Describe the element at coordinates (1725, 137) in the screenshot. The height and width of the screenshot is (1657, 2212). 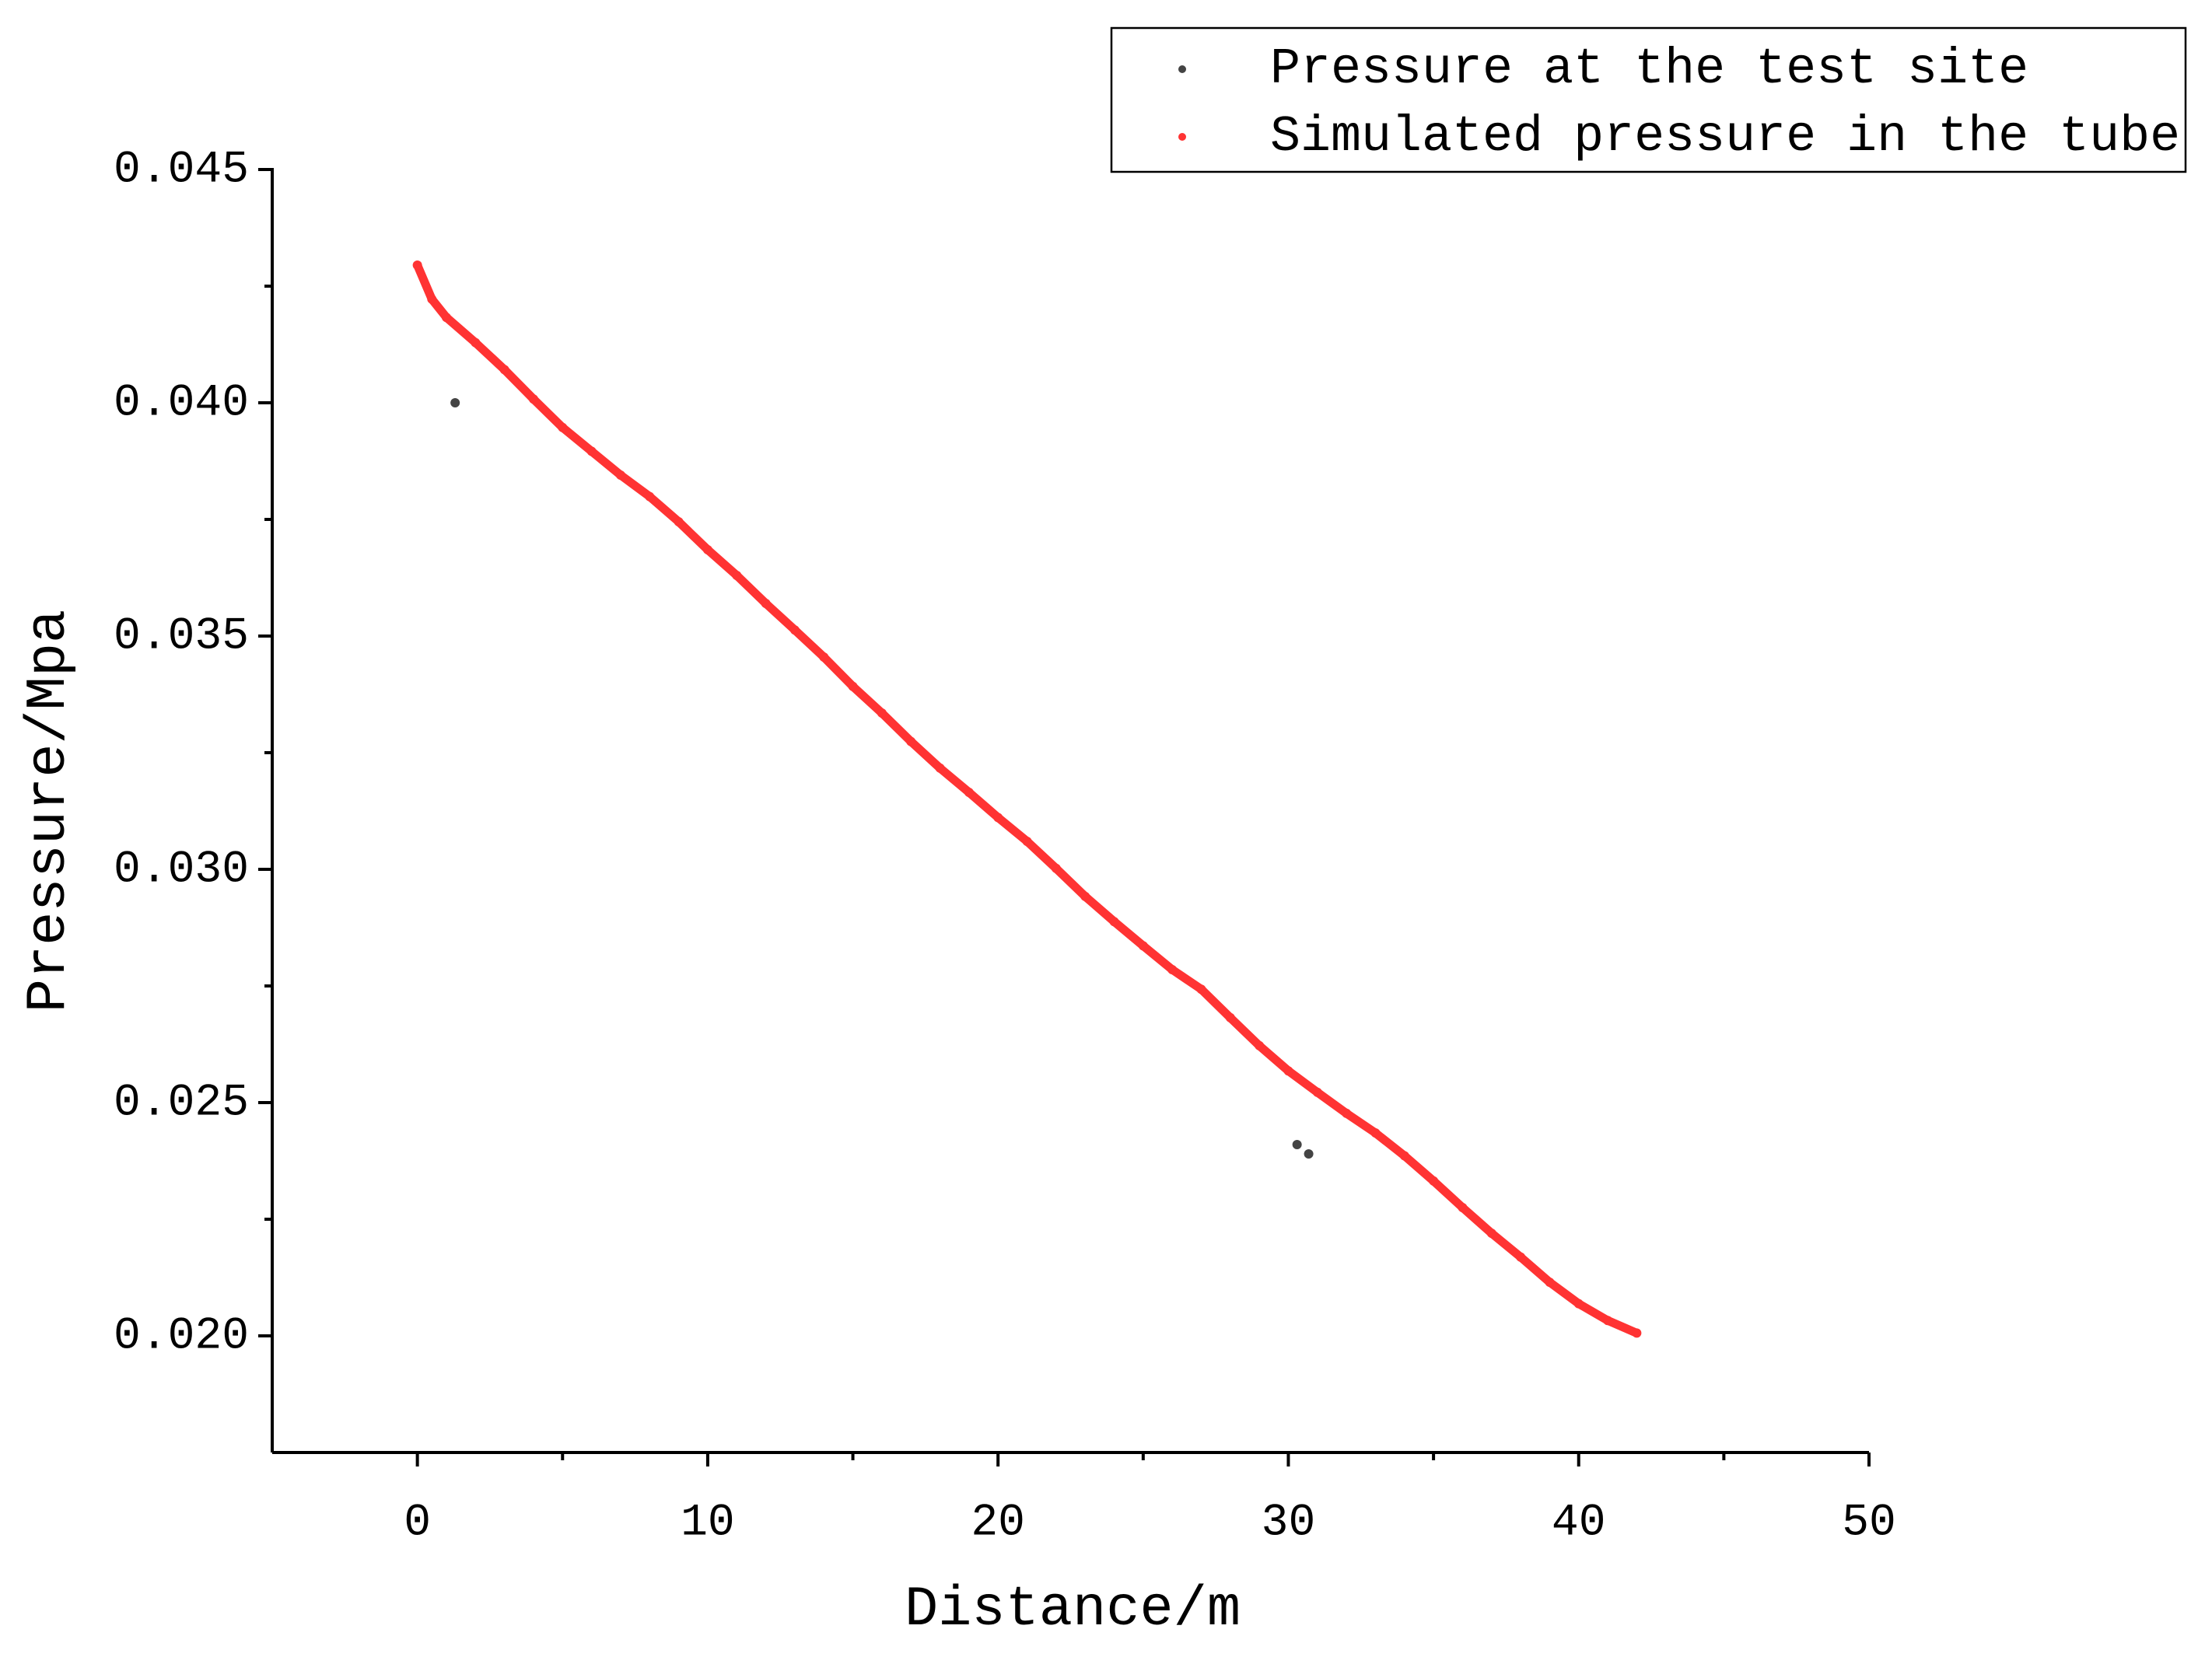
I see `legend-label: Simulated pressure in the tube` at that location.